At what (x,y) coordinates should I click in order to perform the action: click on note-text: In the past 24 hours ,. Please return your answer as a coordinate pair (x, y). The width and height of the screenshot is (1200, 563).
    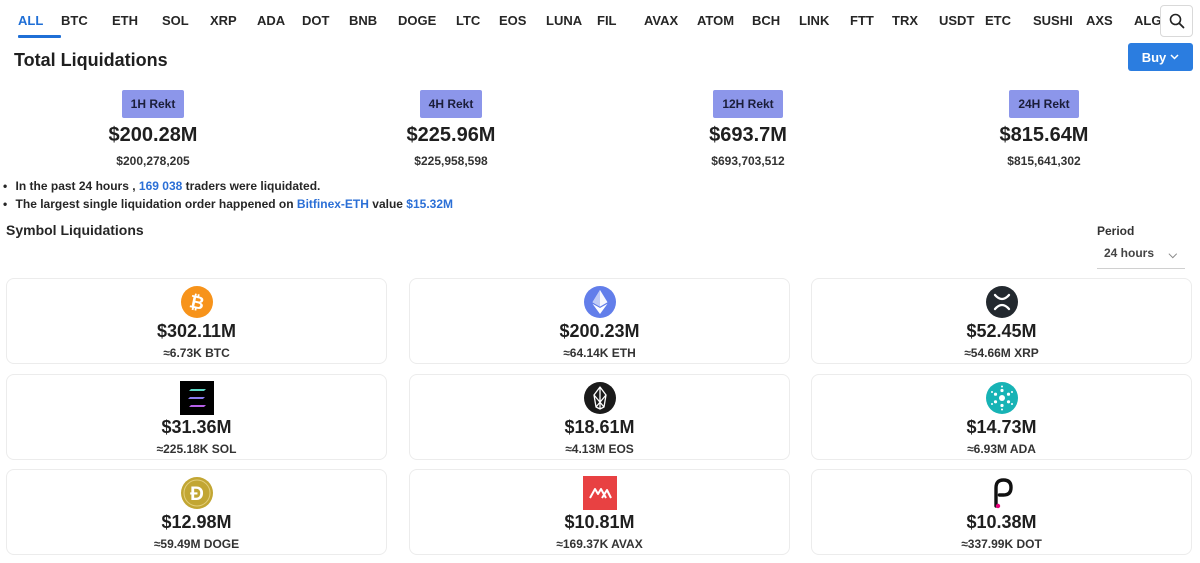
    Looking at the image, I should click on (75, 186).